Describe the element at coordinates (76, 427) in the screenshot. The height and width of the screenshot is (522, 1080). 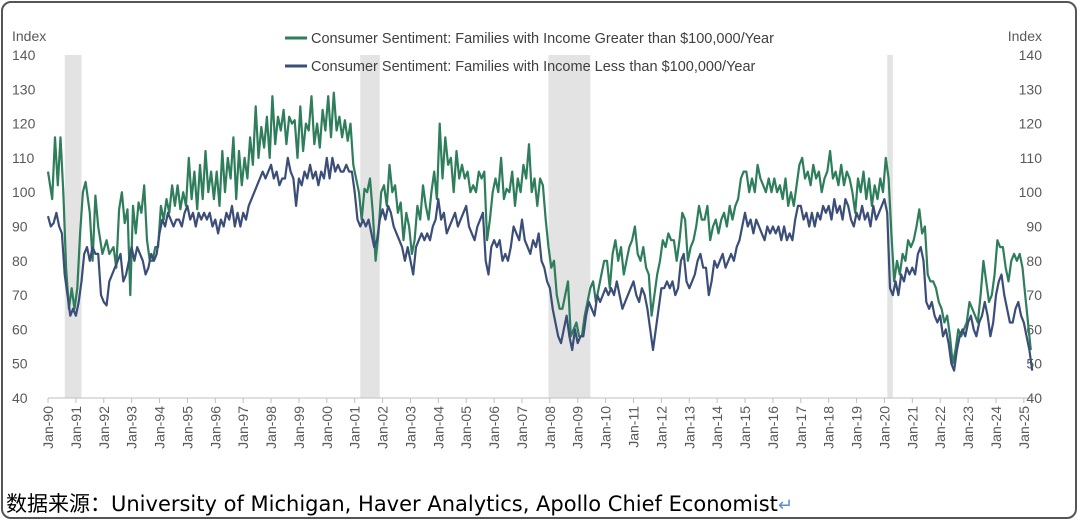
I see `x-tick-label-1: Jan-91` at that location.